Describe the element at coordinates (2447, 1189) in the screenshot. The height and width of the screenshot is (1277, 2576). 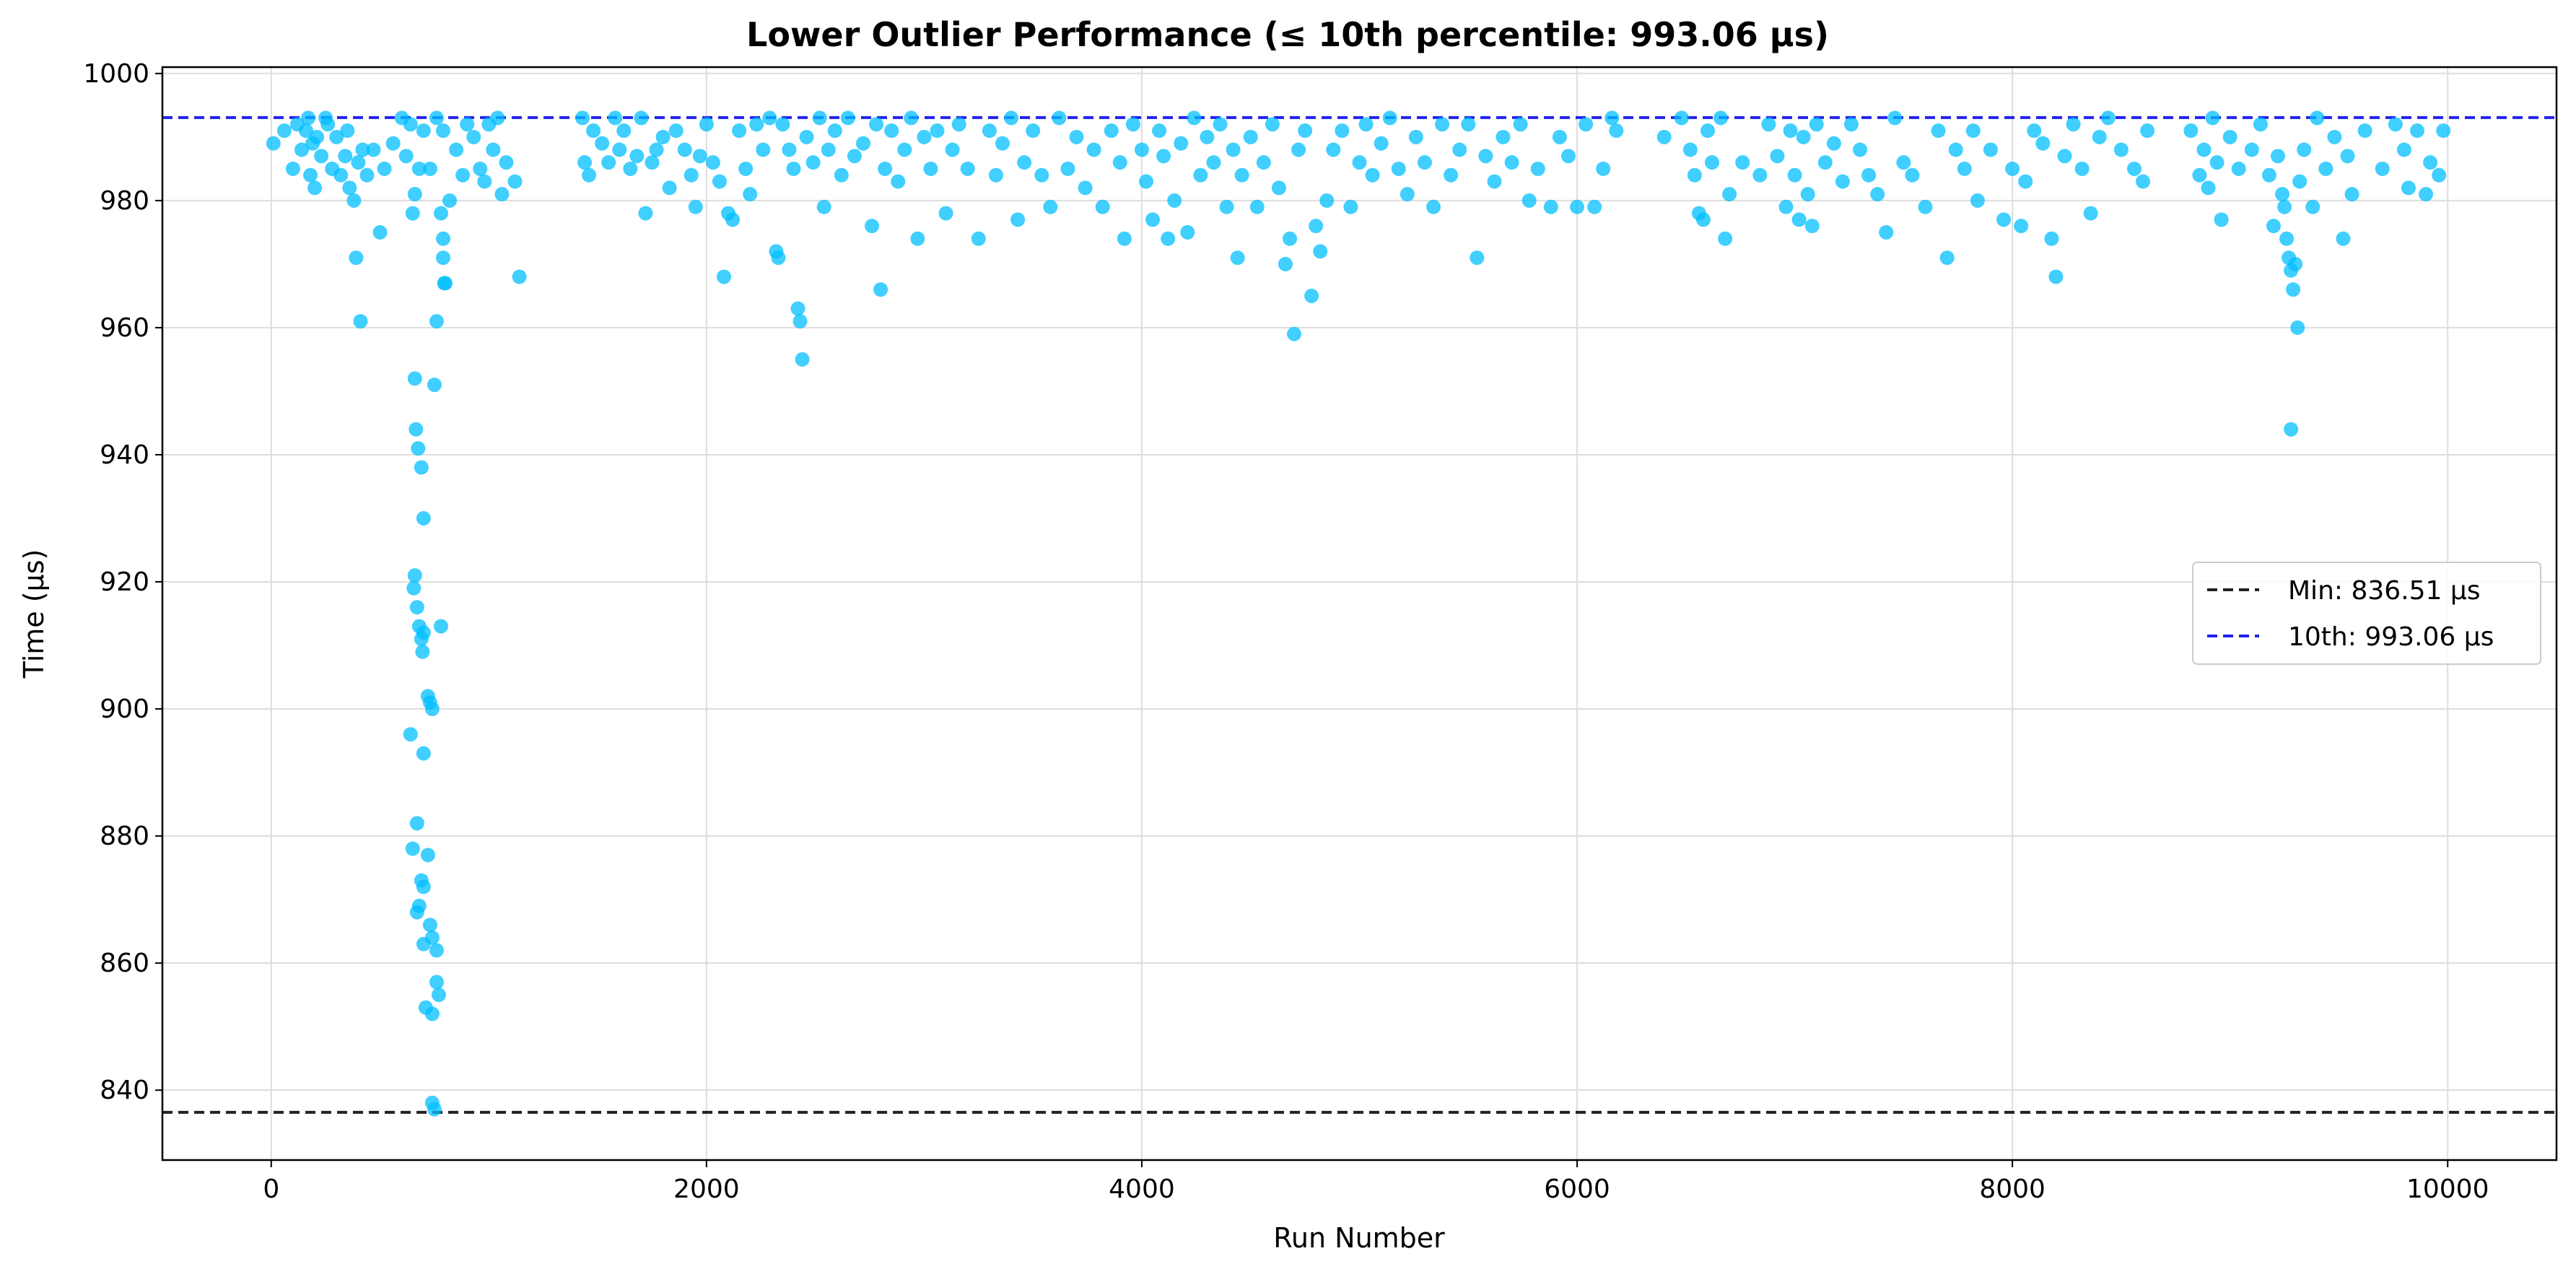
I see `x-tick-label: 10000` at that location.